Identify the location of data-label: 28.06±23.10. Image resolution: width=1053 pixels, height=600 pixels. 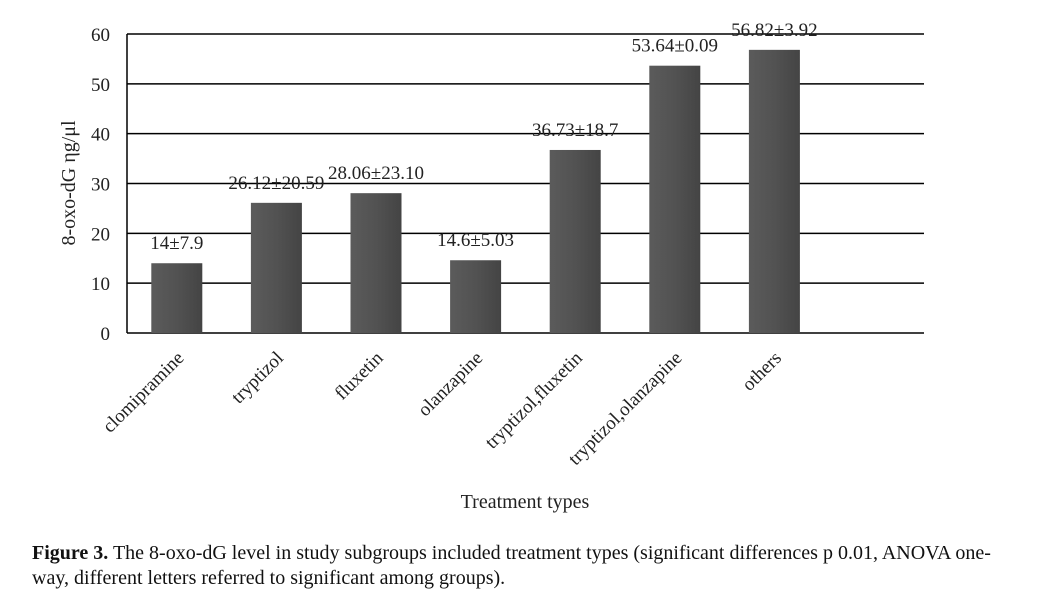
(376, 173).